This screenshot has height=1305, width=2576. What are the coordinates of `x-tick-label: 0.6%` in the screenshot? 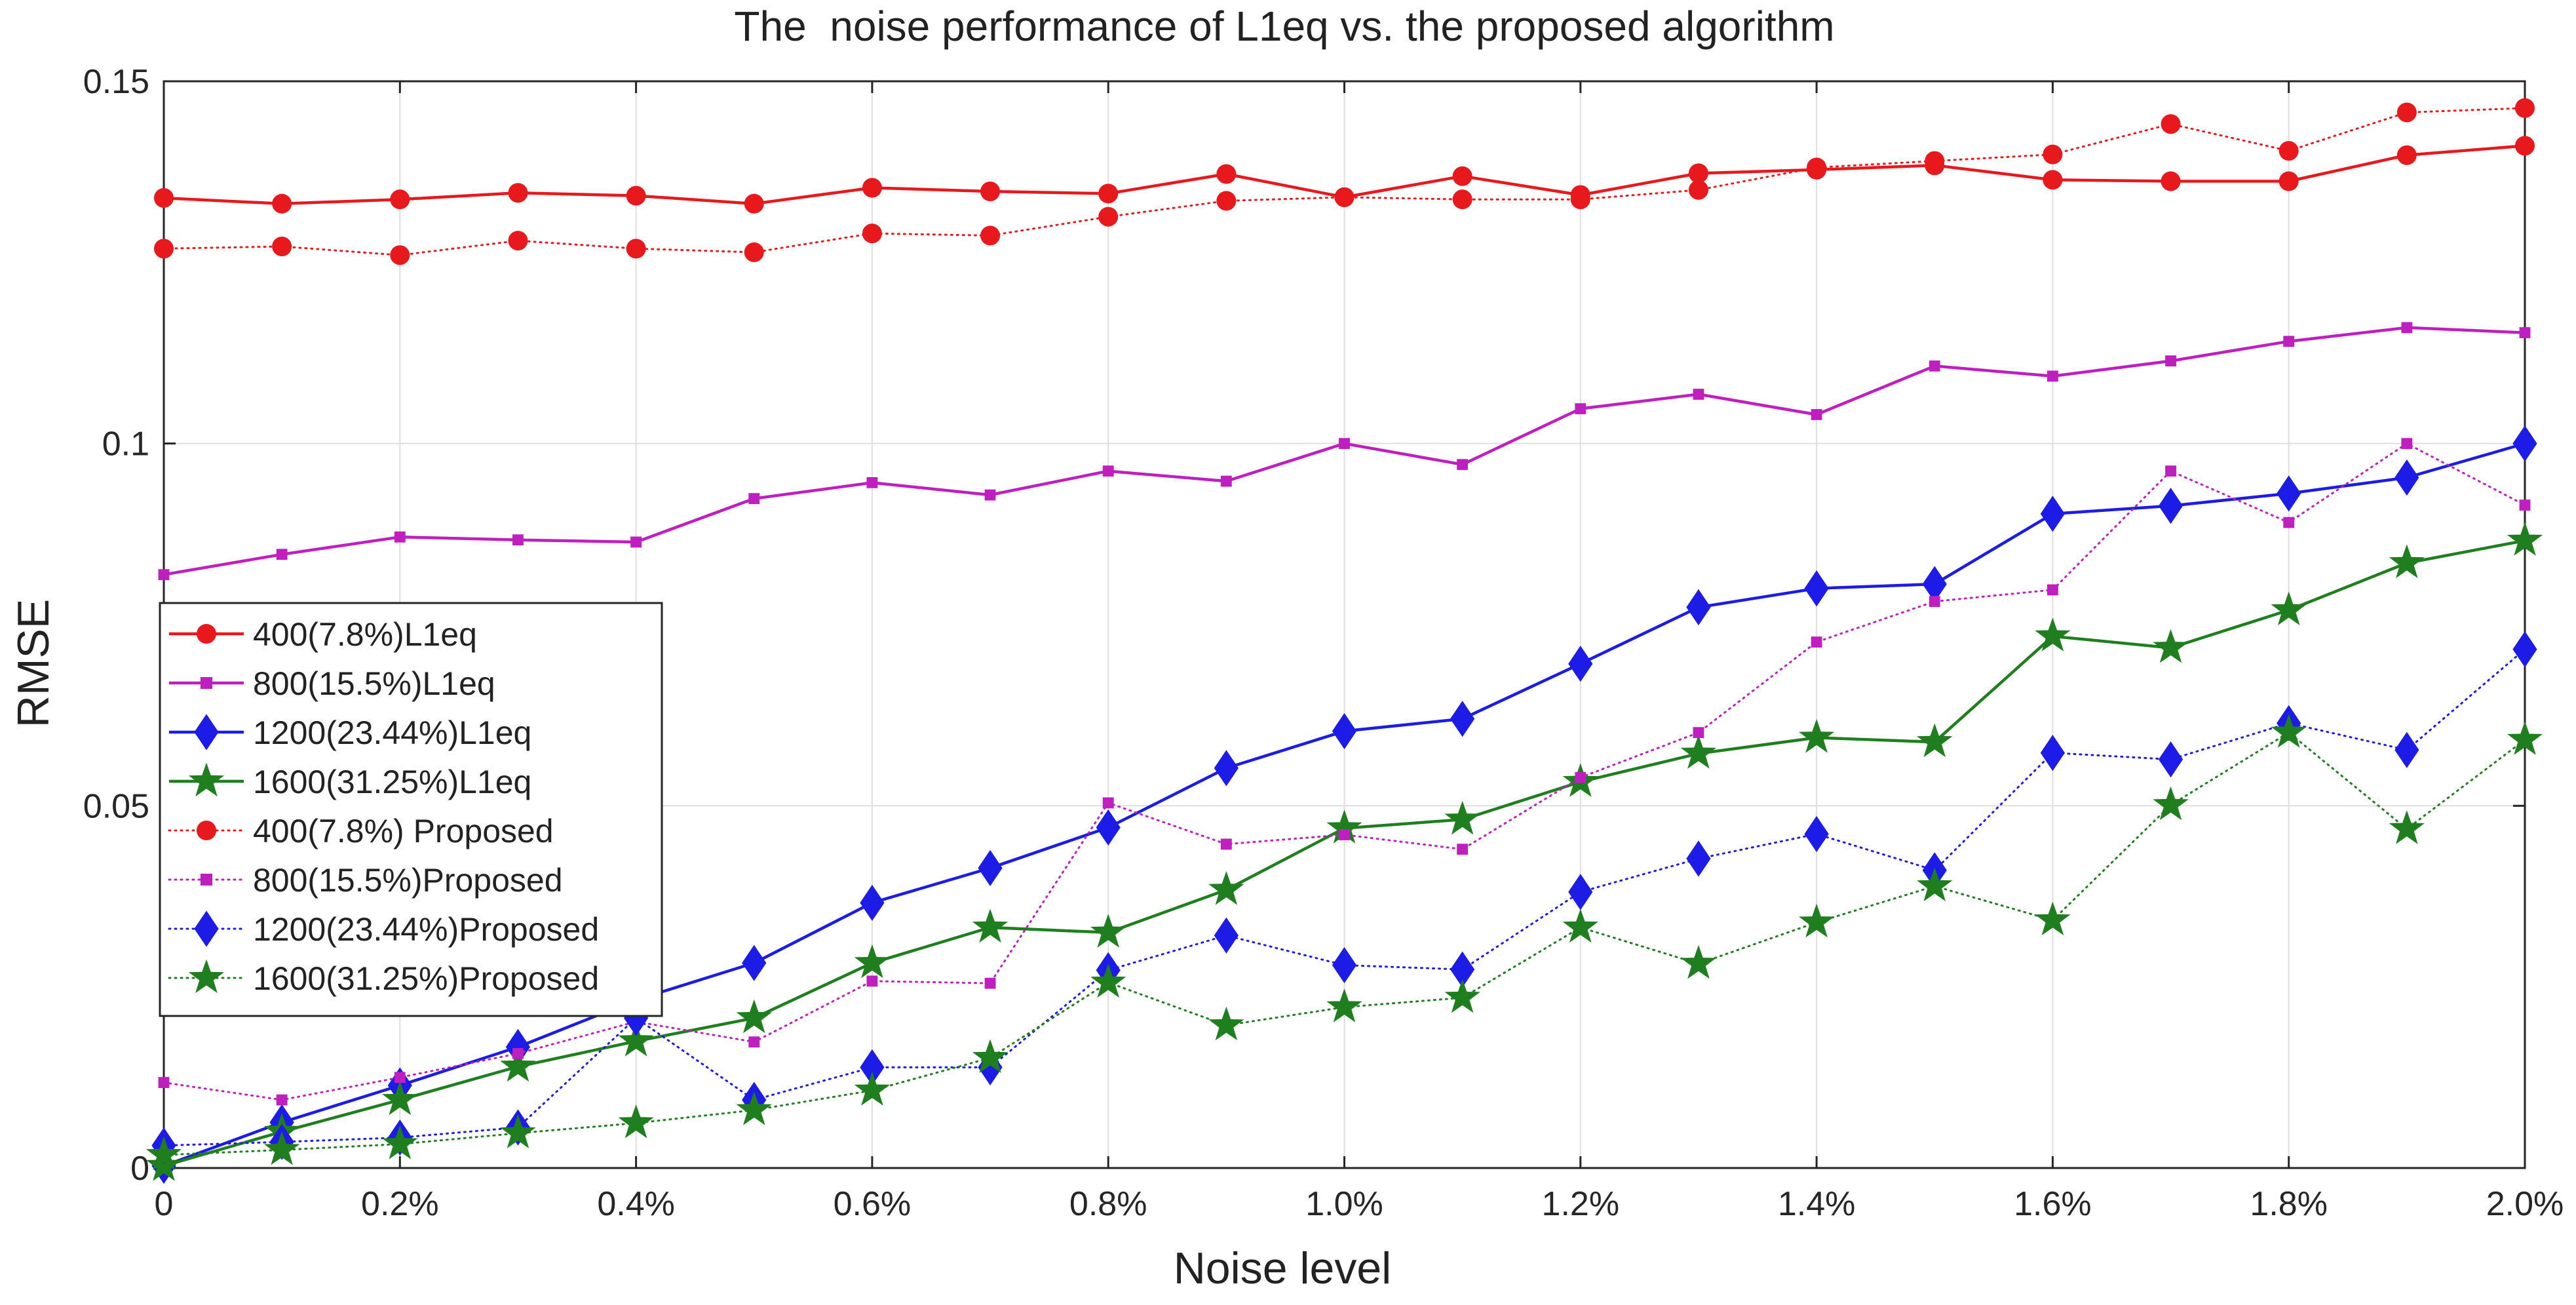 It's located at (873, 1204).